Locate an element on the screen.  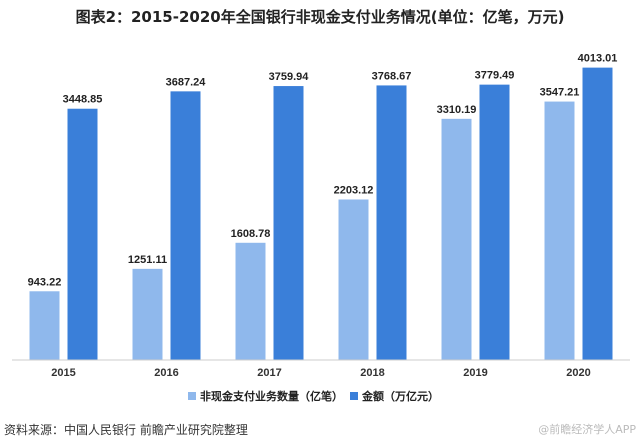
bar-2015-series1 is located at coordinates (44, 325).